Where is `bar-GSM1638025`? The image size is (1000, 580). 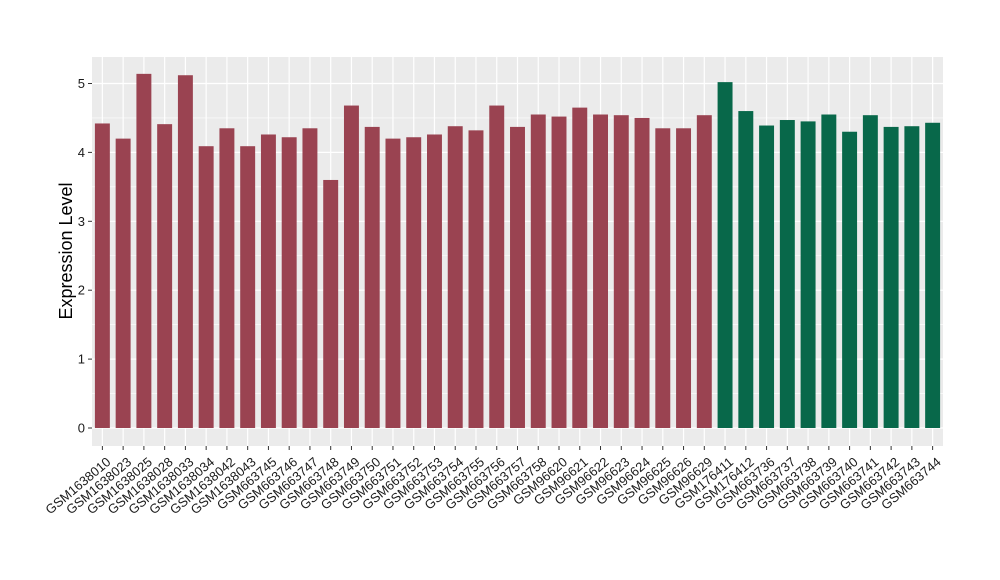
bar-GSM1638025 is located at coordinates (144, 250).